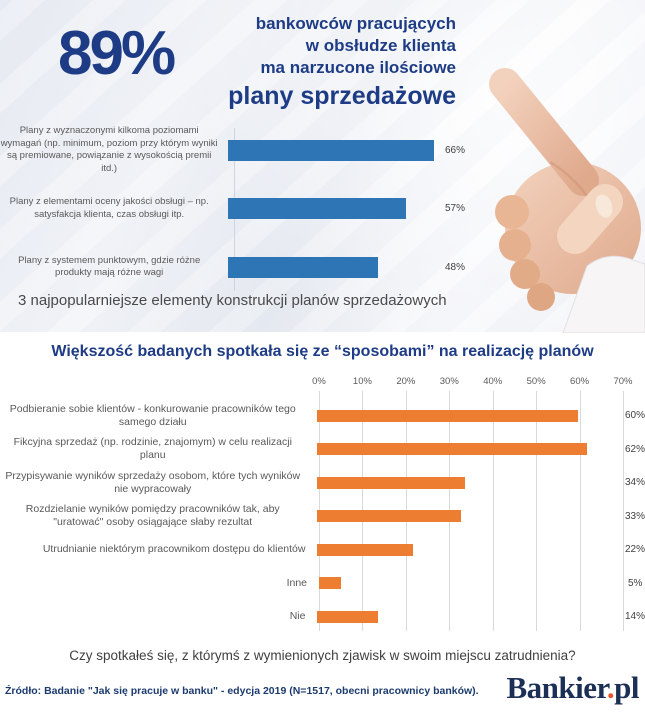  Describe the element at coordinates (296, 582) in the screenshot. I see `chart2-category-label: Inne` at that location.